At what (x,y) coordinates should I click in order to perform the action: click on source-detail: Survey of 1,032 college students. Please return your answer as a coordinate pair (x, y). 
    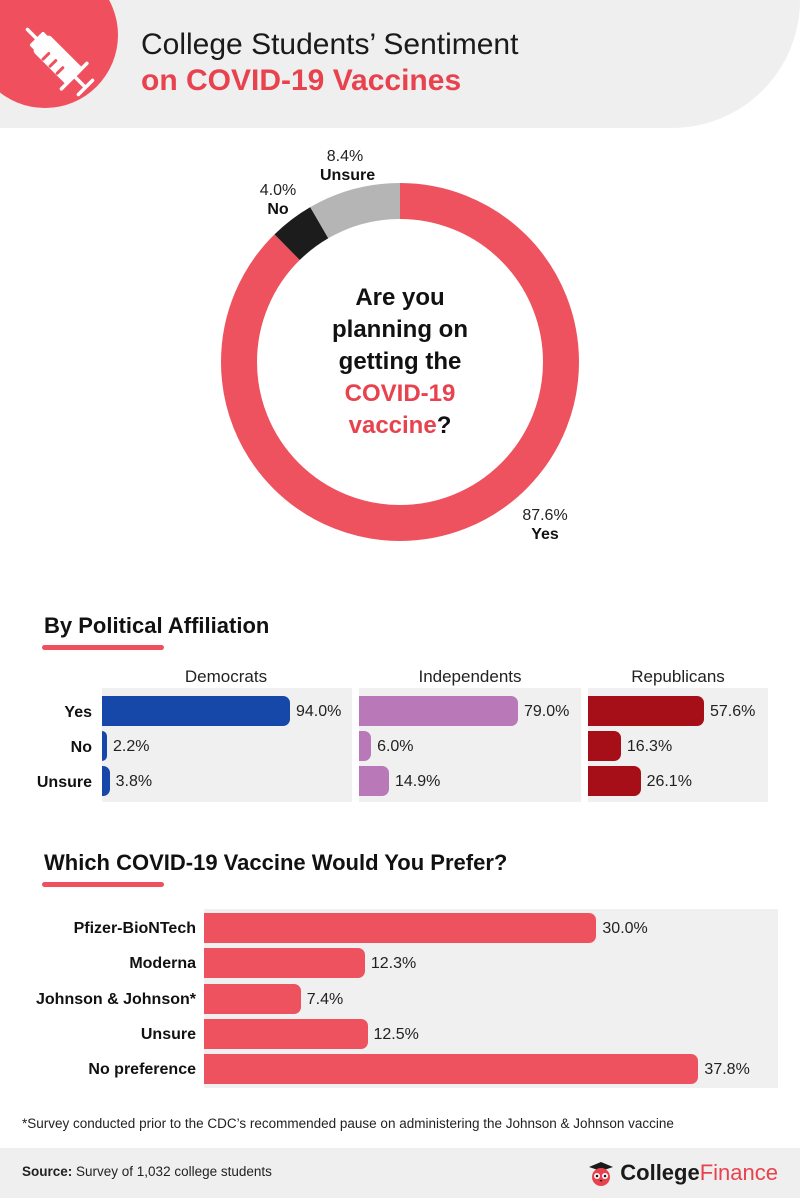
    Looking at the image, I should click on (172, 1171).